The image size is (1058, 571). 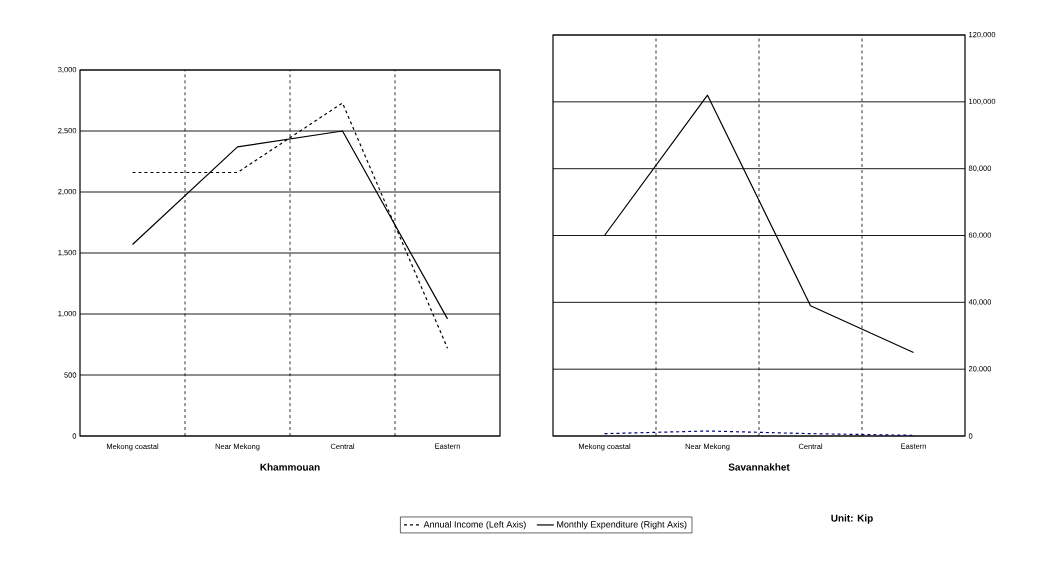 What do you see at coordinates (759, 467) in the screenshot?
I see `x-axis-title: Savannakhet` at bounding box center [759, 467].